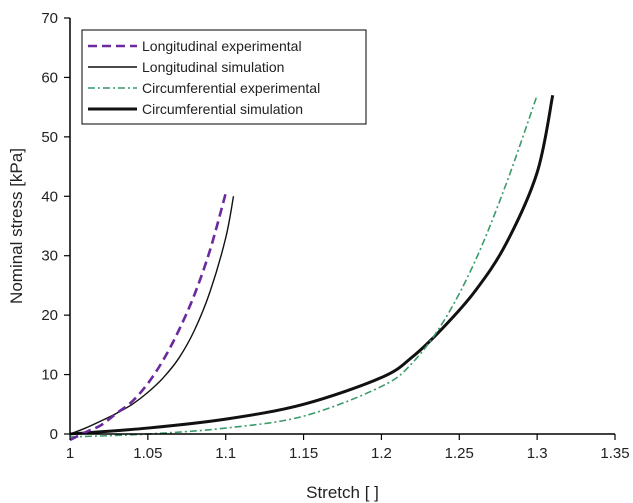 The height and width of the screenshot is (503, 633). Describe the element at coordinates (70, 453) in the screenshot. I see `x-tick-label: 1` at that location.